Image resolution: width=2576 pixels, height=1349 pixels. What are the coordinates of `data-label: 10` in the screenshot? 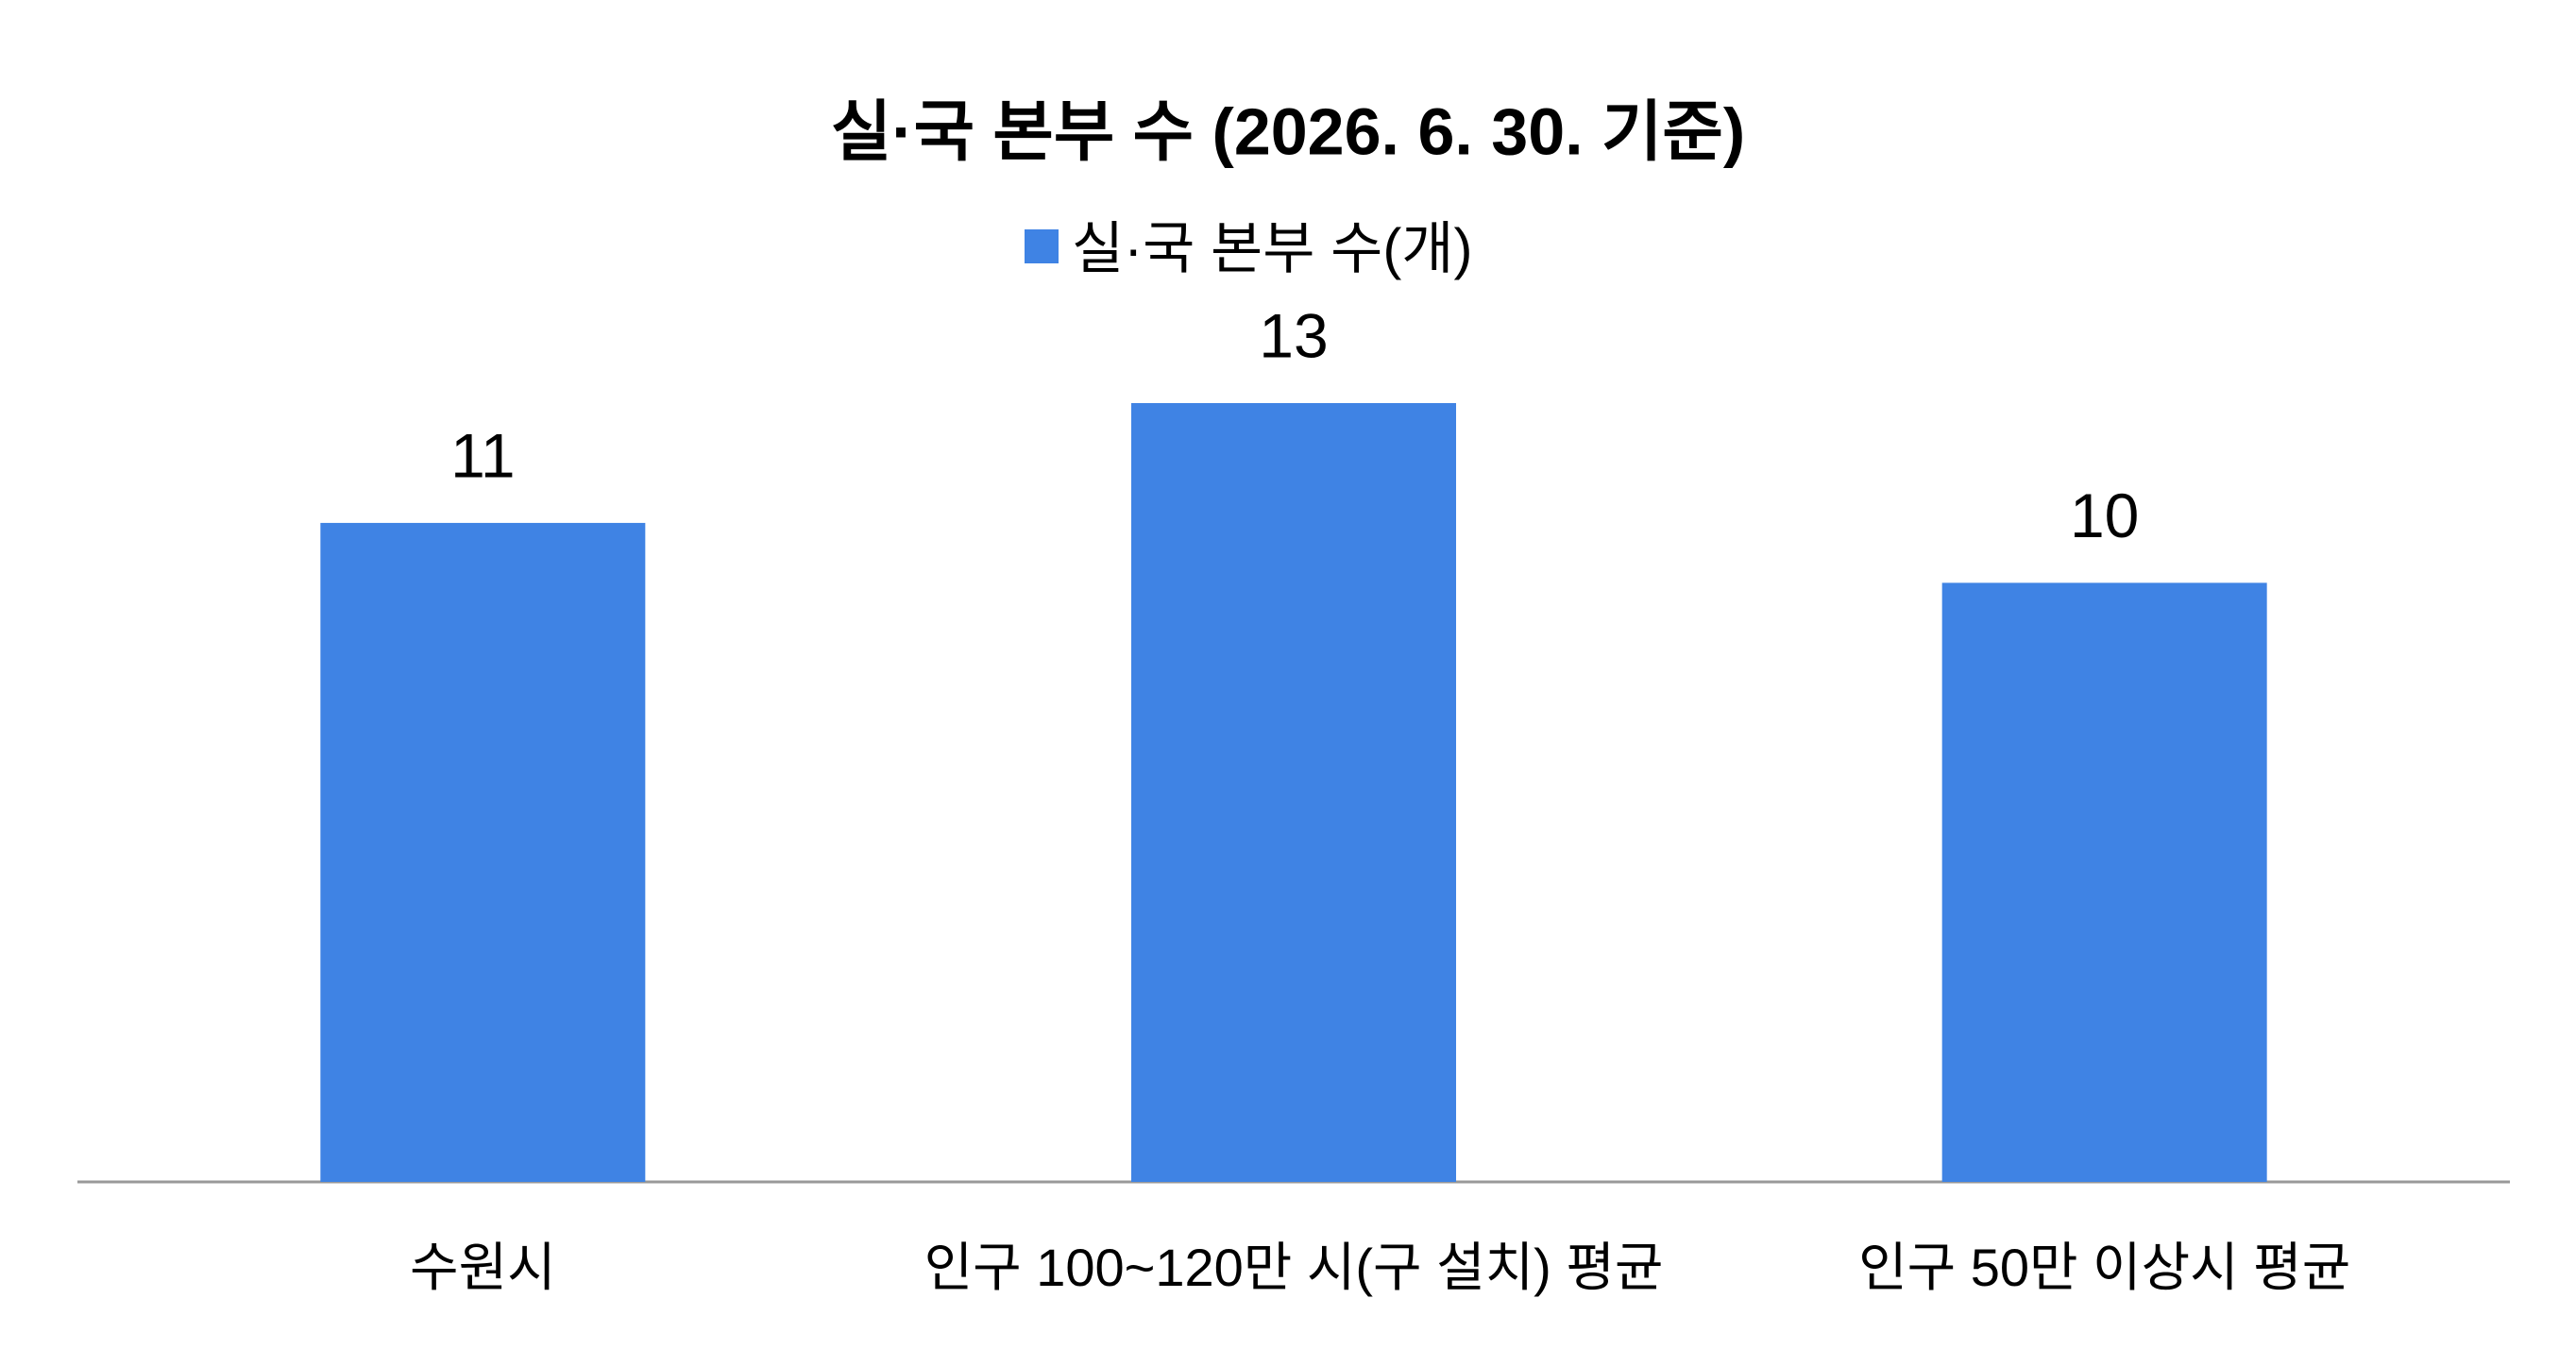 It's located at (2104, 515).